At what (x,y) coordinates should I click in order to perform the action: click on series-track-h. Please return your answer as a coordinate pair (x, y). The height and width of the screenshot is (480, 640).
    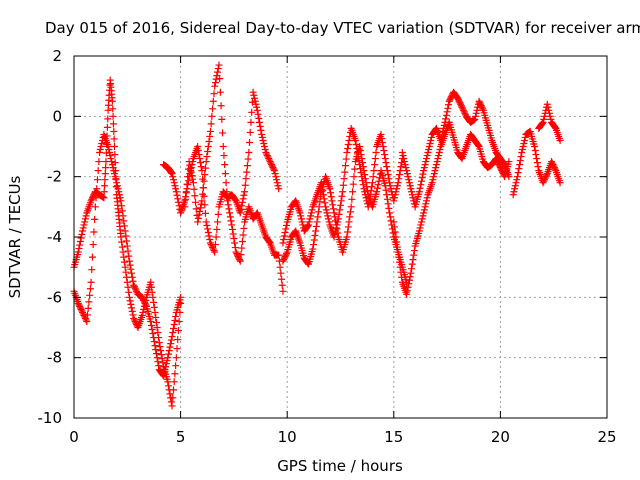
    Looking at the image, I should click on (455, 149).